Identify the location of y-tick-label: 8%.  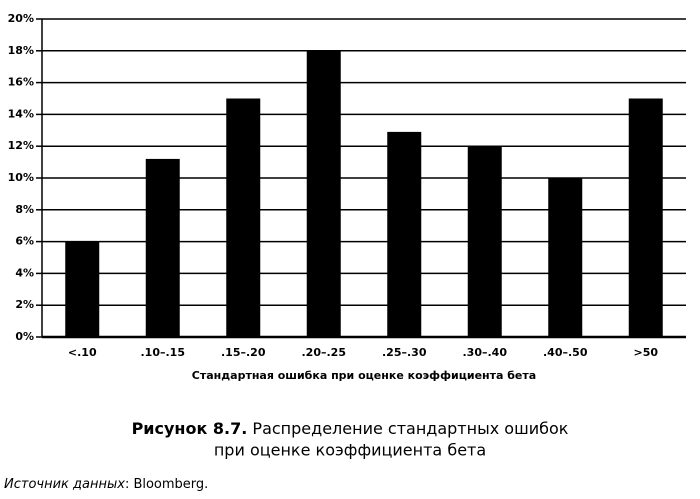
(24, 209).